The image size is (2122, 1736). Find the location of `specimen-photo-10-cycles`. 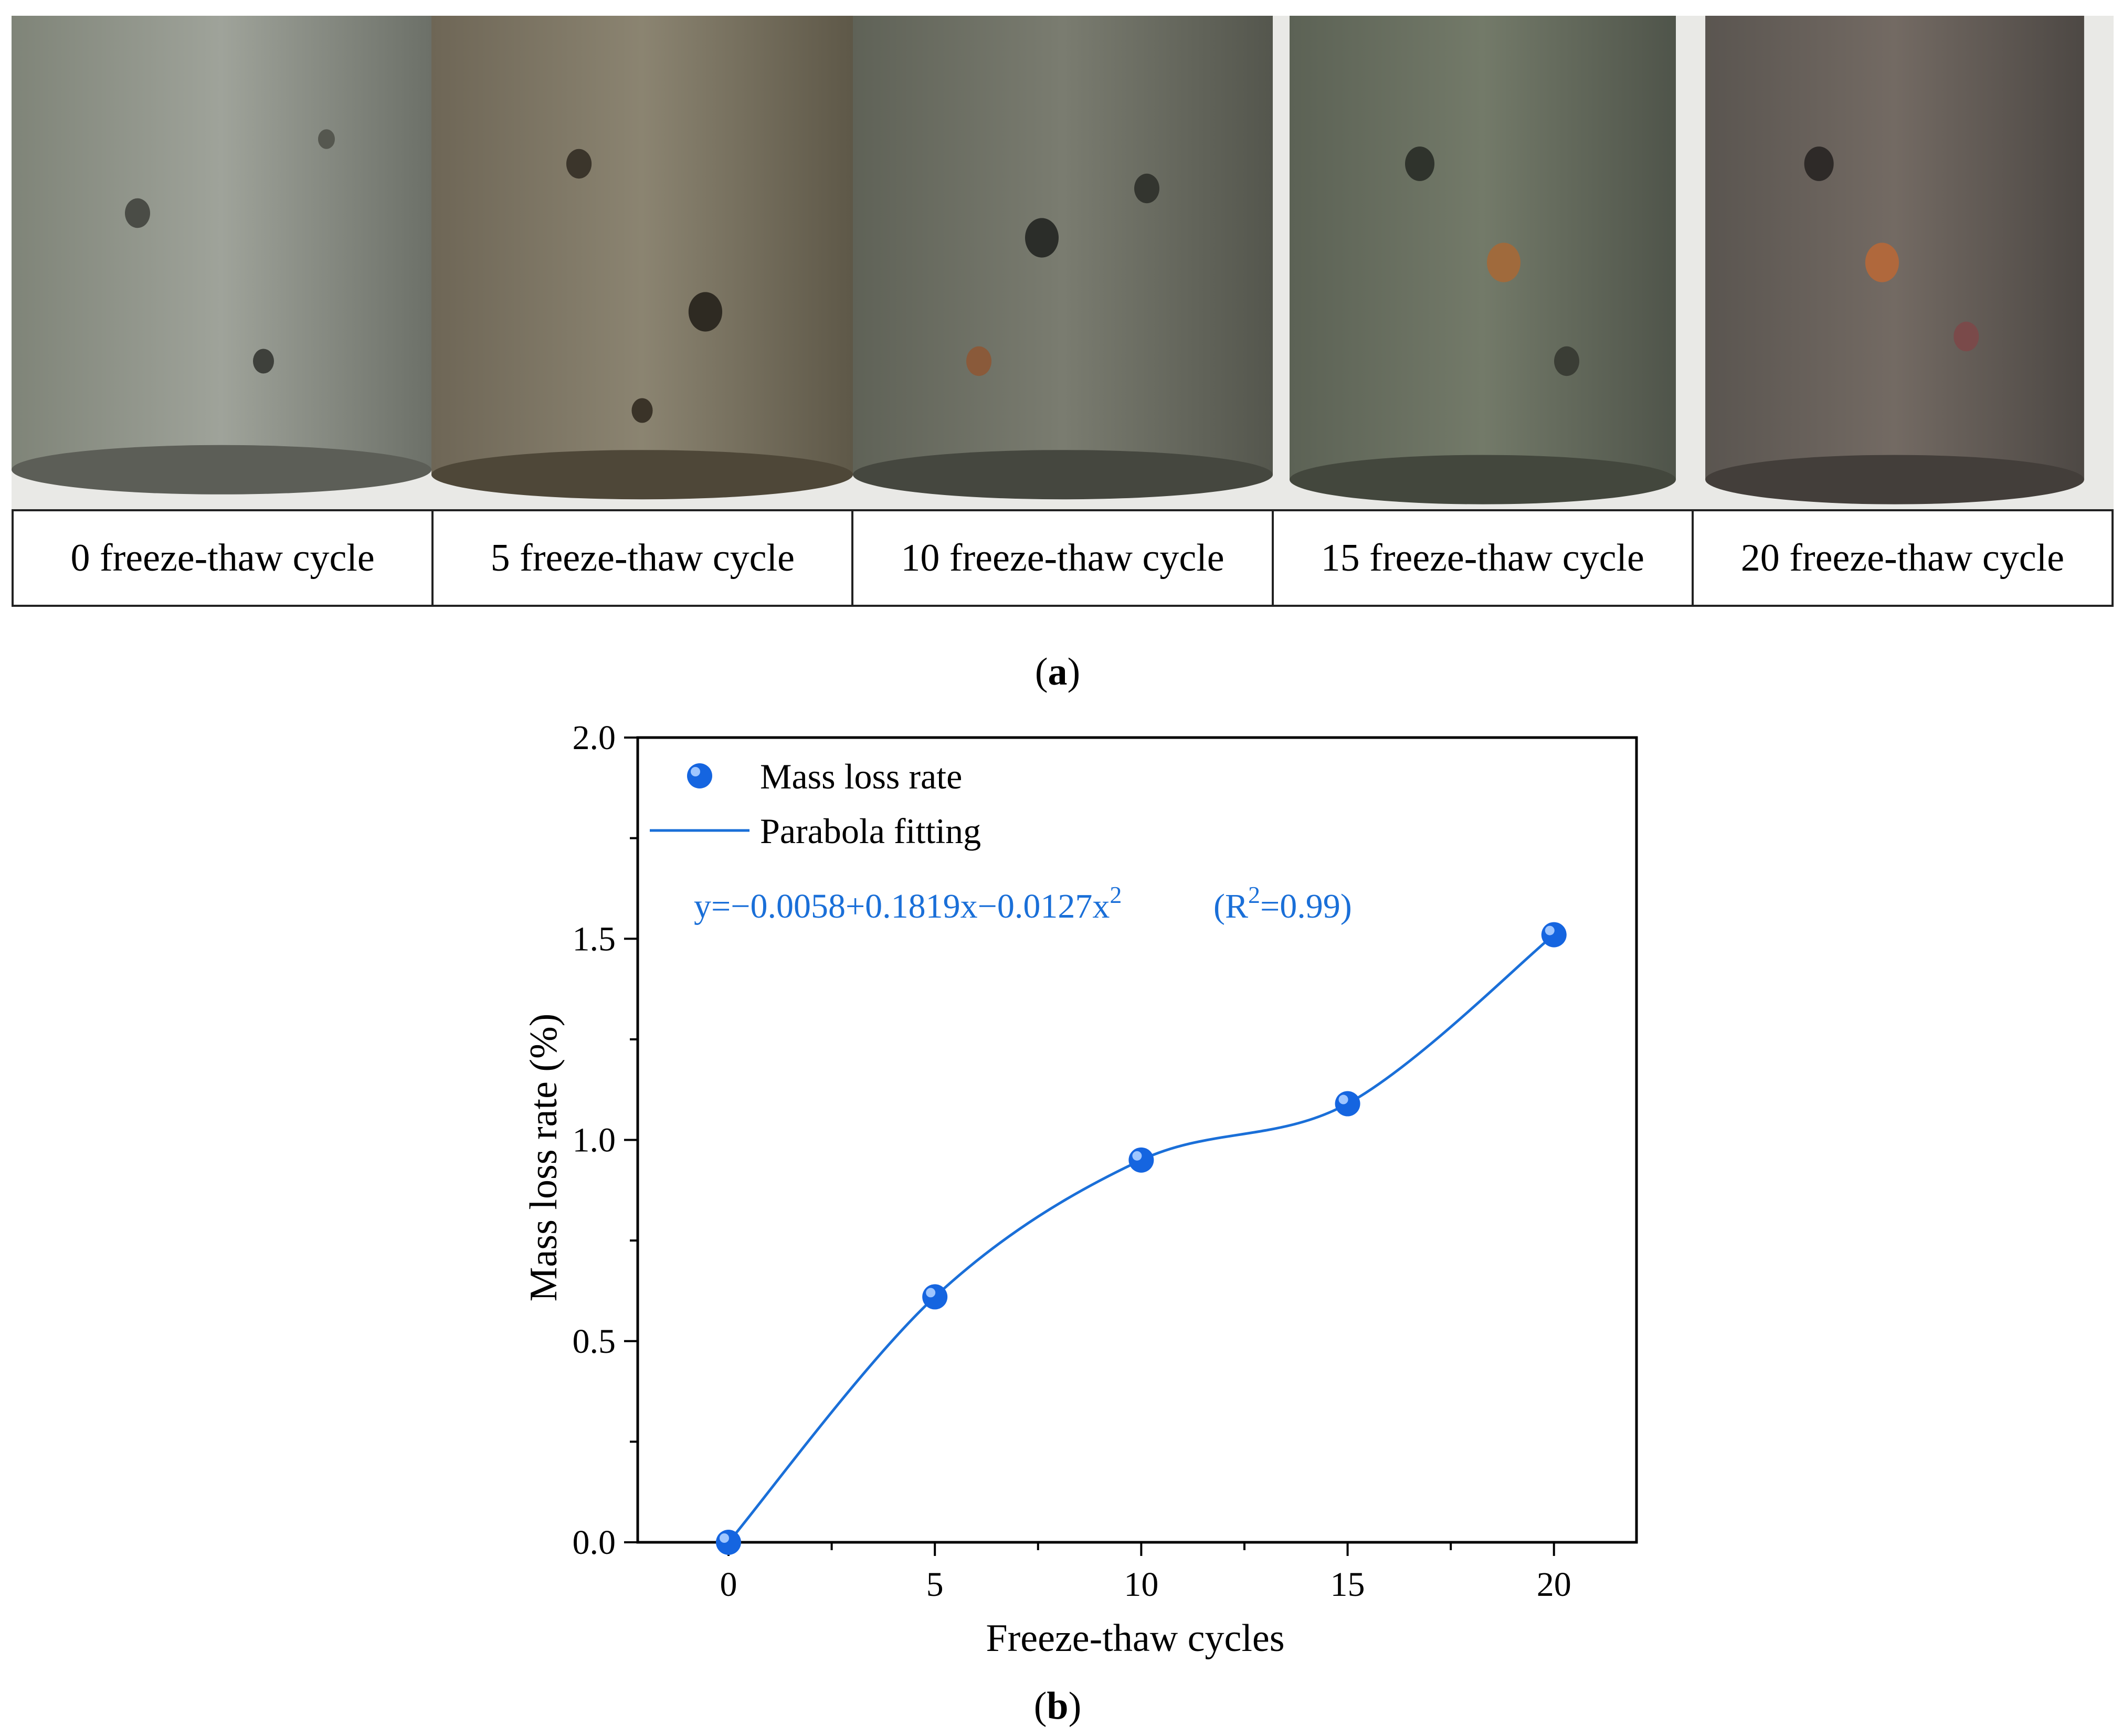

specimen-photo-10-cycles is located at coordinates (1063, 262).